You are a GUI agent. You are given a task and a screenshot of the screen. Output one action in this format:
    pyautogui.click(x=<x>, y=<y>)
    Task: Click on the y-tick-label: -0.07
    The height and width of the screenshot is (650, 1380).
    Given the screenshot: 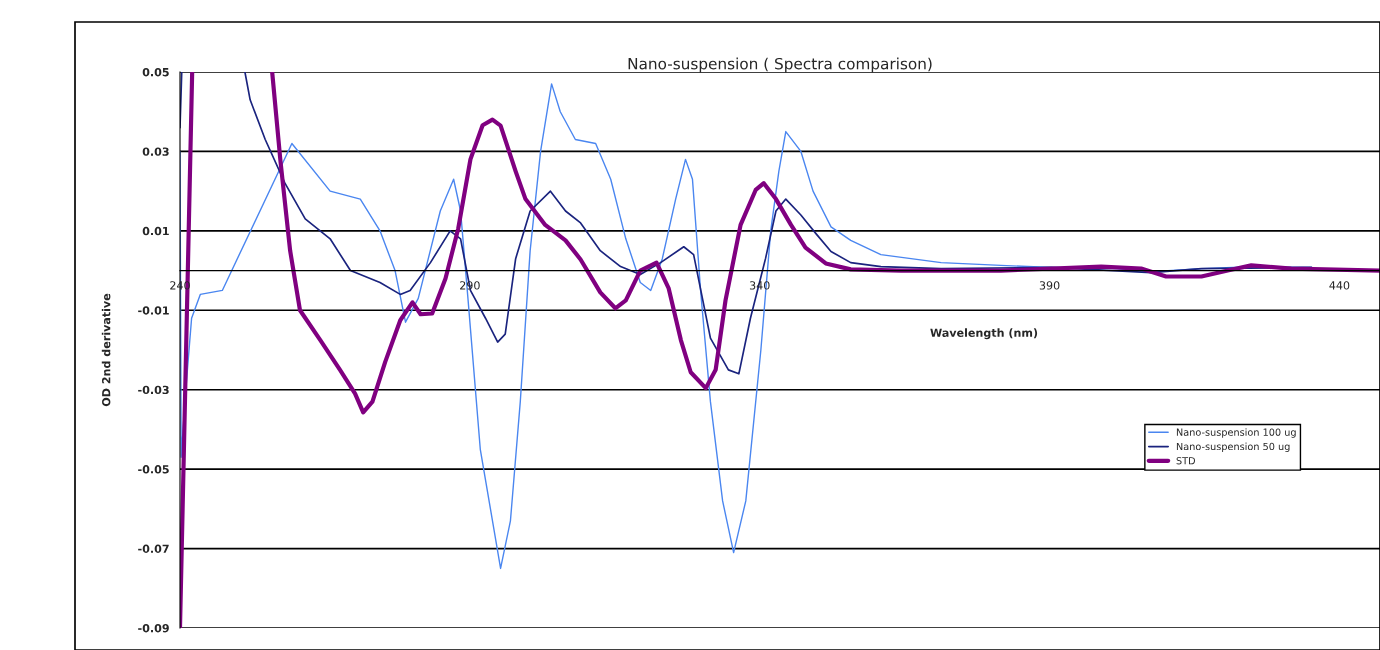 What is the action you would take?
    pyautogui.click(x=153, y=548)
    